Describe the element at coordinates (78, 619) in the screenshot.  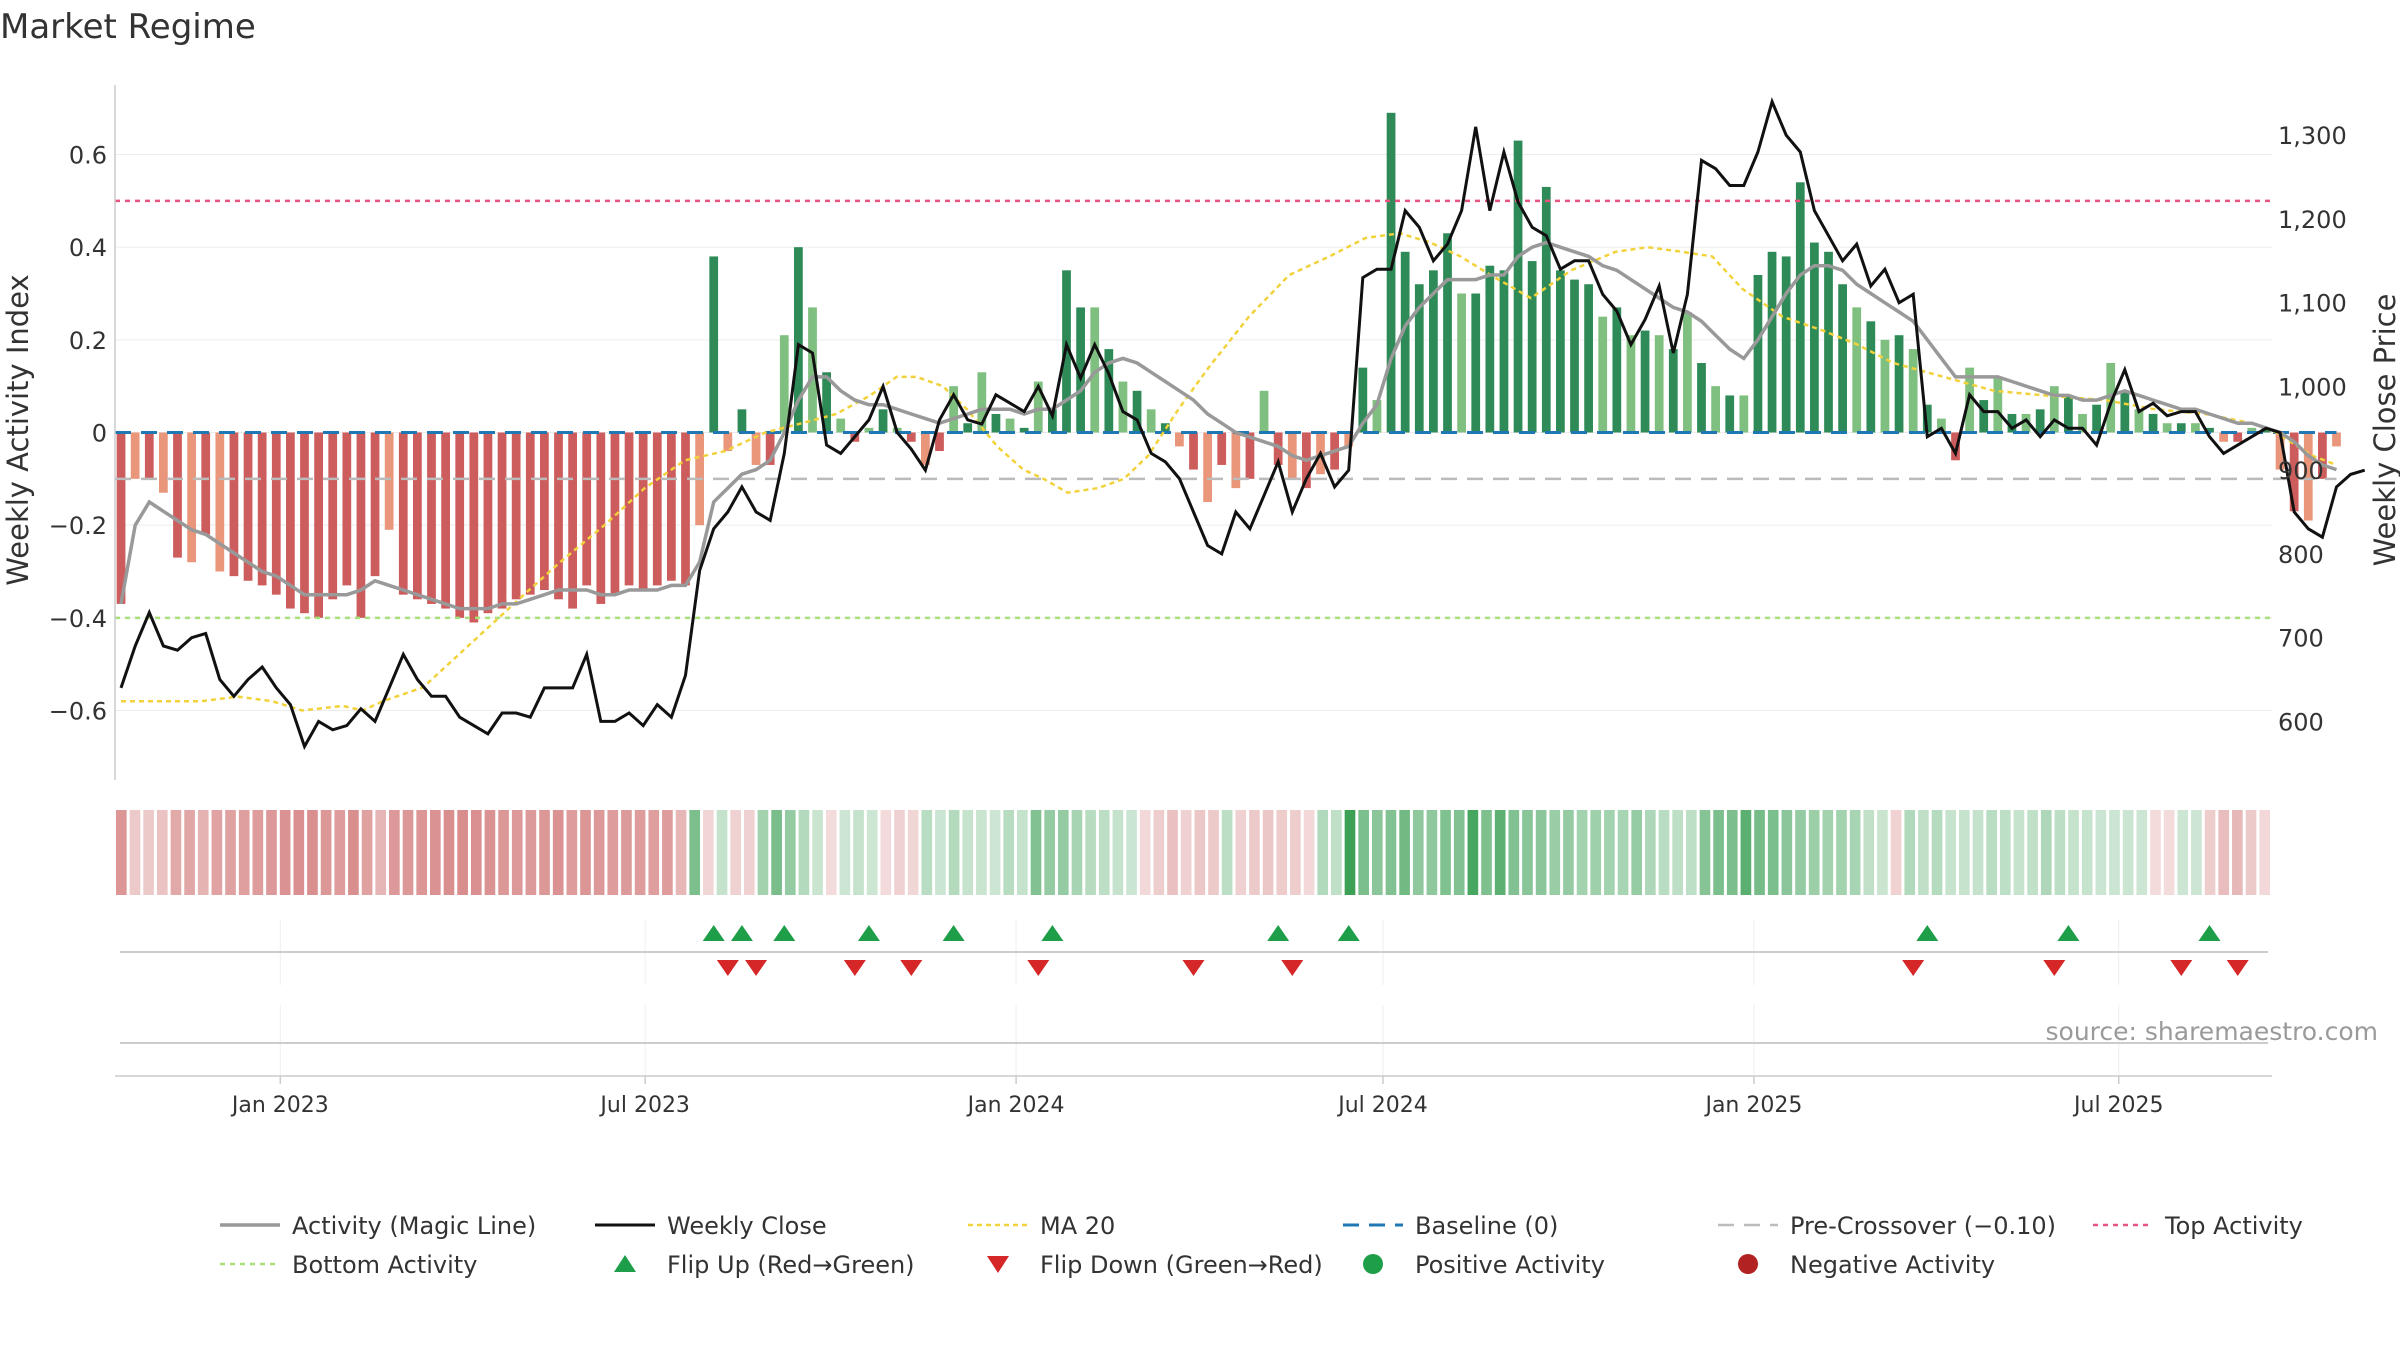
I see `y-left-tick-label: −0.4` at that location.